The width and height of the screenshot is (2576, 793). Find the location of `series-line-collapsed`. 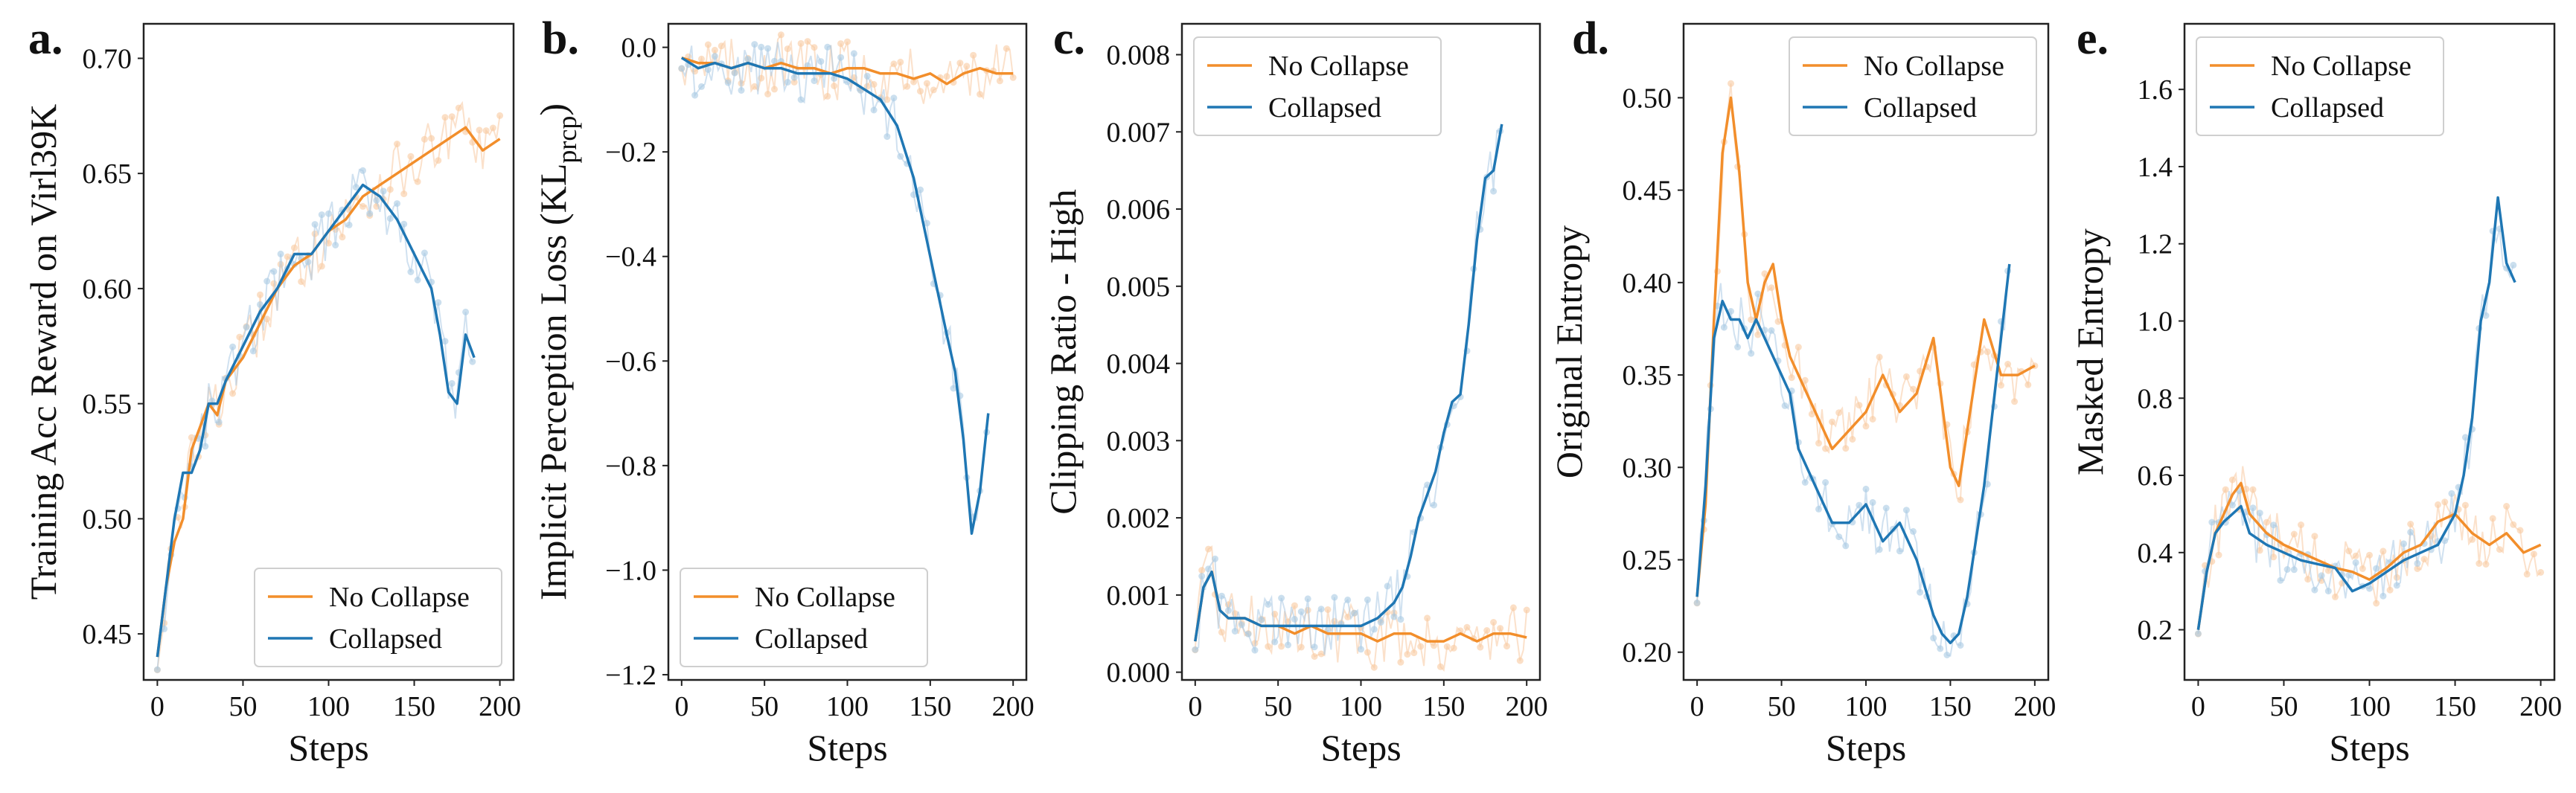

series-line-collapsed is located at coordinates (2356, 413).